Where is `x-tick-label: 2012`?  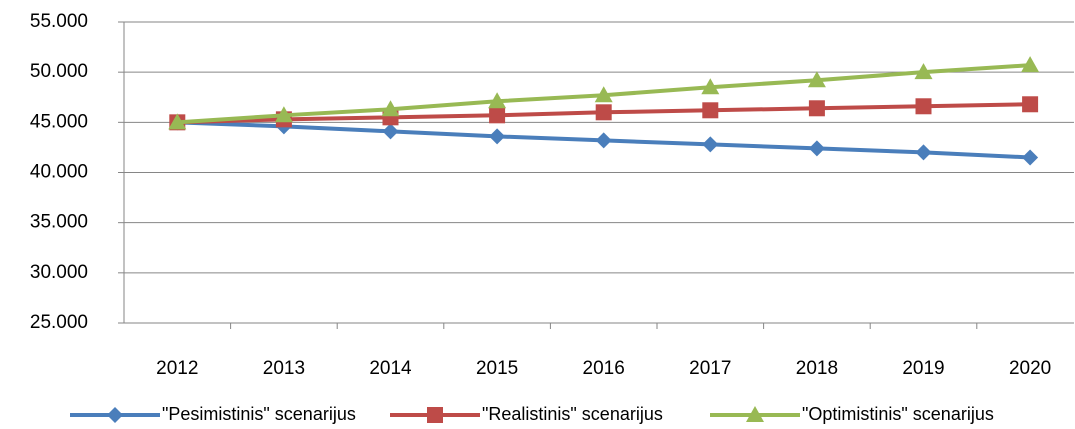
x-tick-label: 2012 is located at coordinates (177, 368).